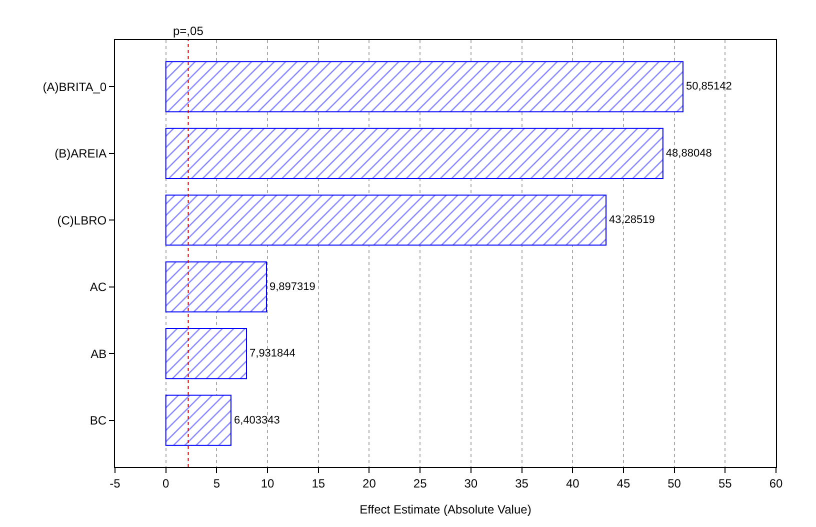 The width and height of the screenshot is (816, 527). I want to click on data-label: 43,28519, so click(632, 220).